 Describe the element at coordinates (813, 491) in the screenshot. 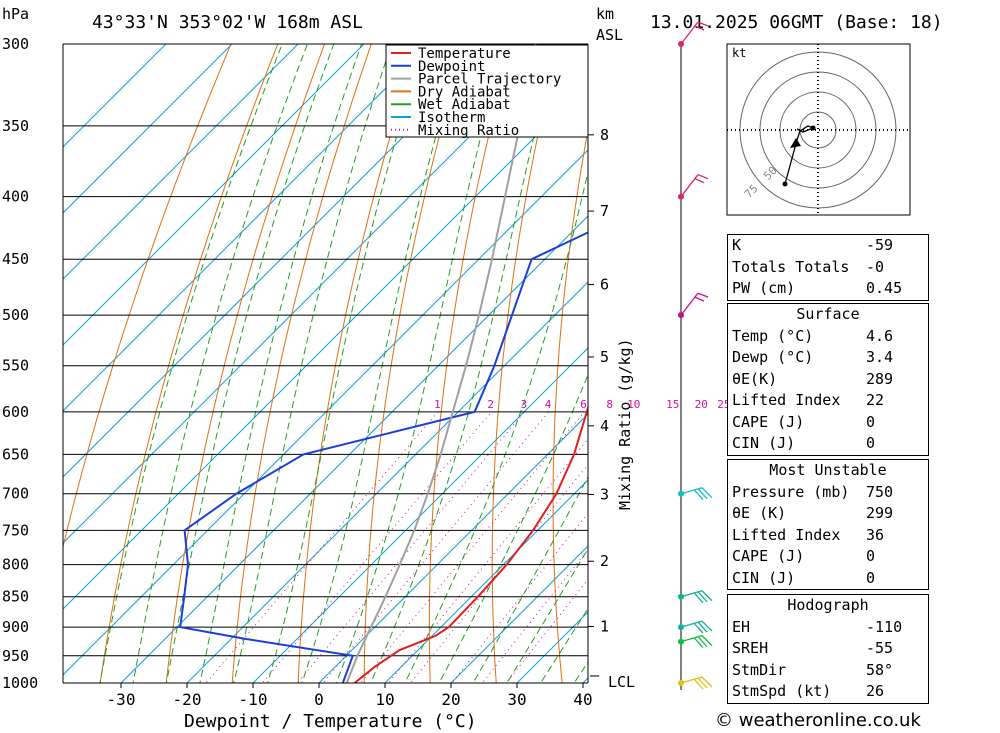

I see `mu-pressure-row: Pressure (mb) 750` at that location.